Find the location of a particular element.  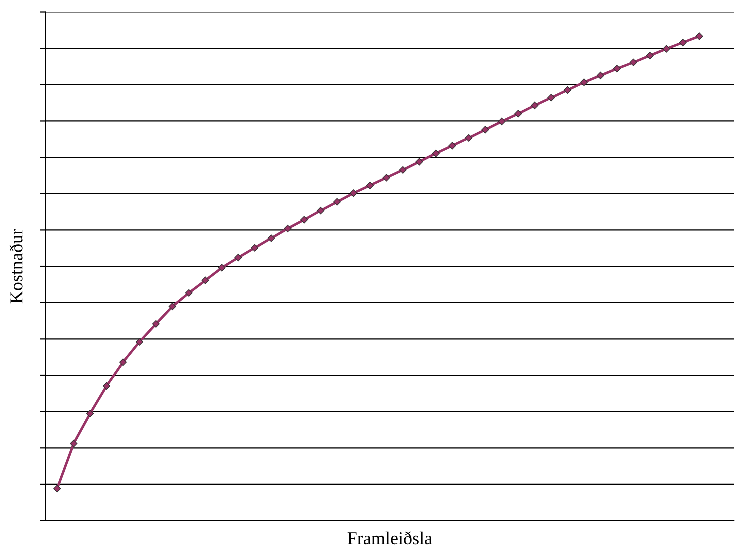

y-axis-title: Kostnaður is located at coordinates (16, 266).